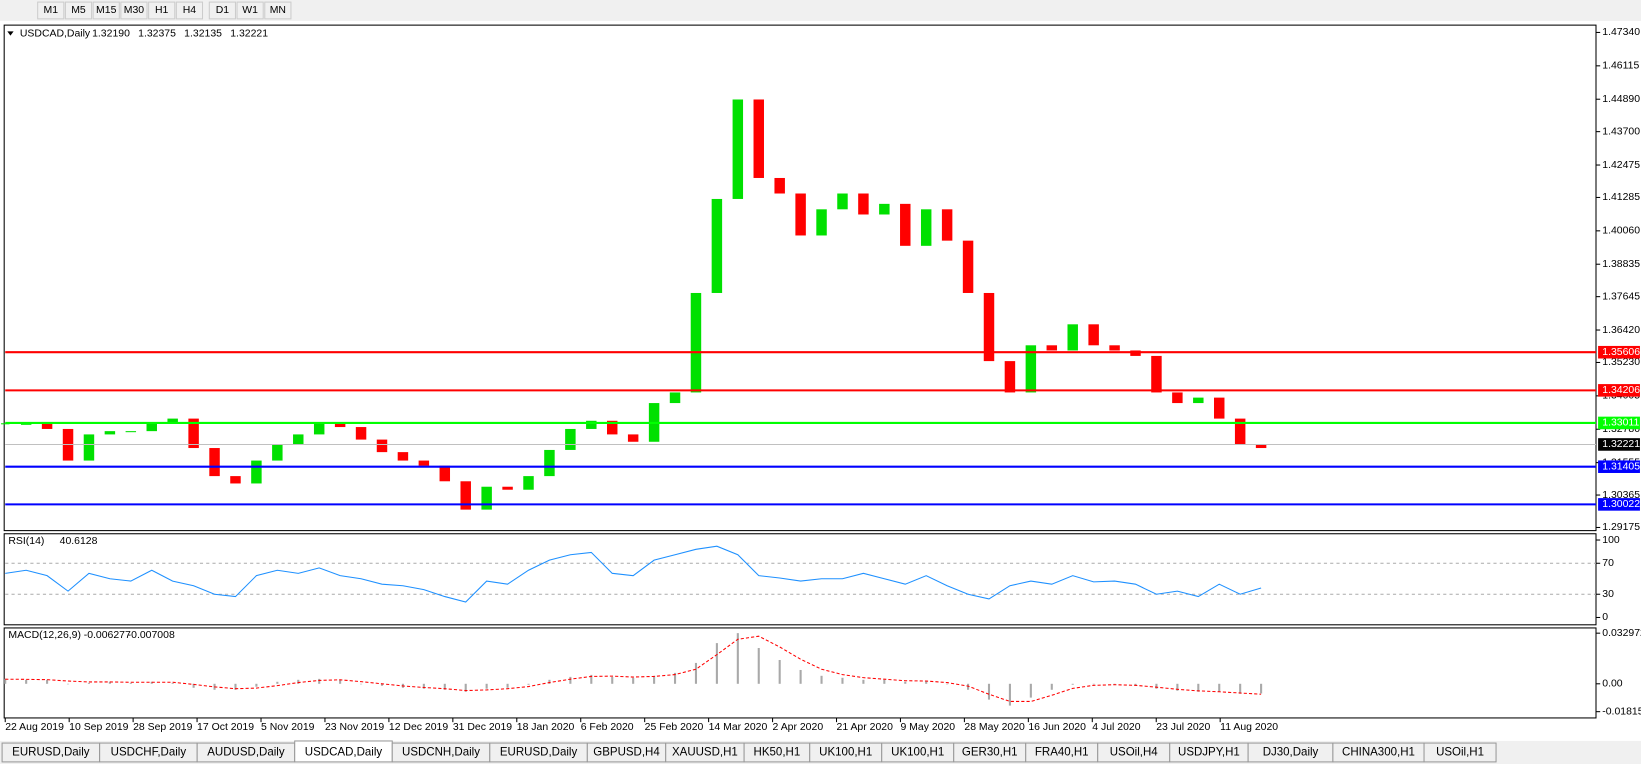  What do you see at coordinates (1621, 362) in the screenshot?
I see `y-tick-label: 1.35230` at bounding box center [1621, 362].